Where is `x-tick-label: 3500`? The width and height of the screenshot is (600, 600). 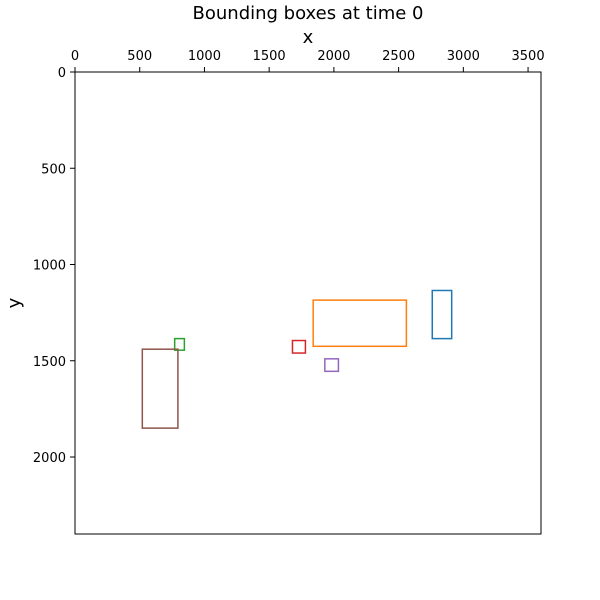 x-tick-label: 3500 is located at coordinates (528, 56).